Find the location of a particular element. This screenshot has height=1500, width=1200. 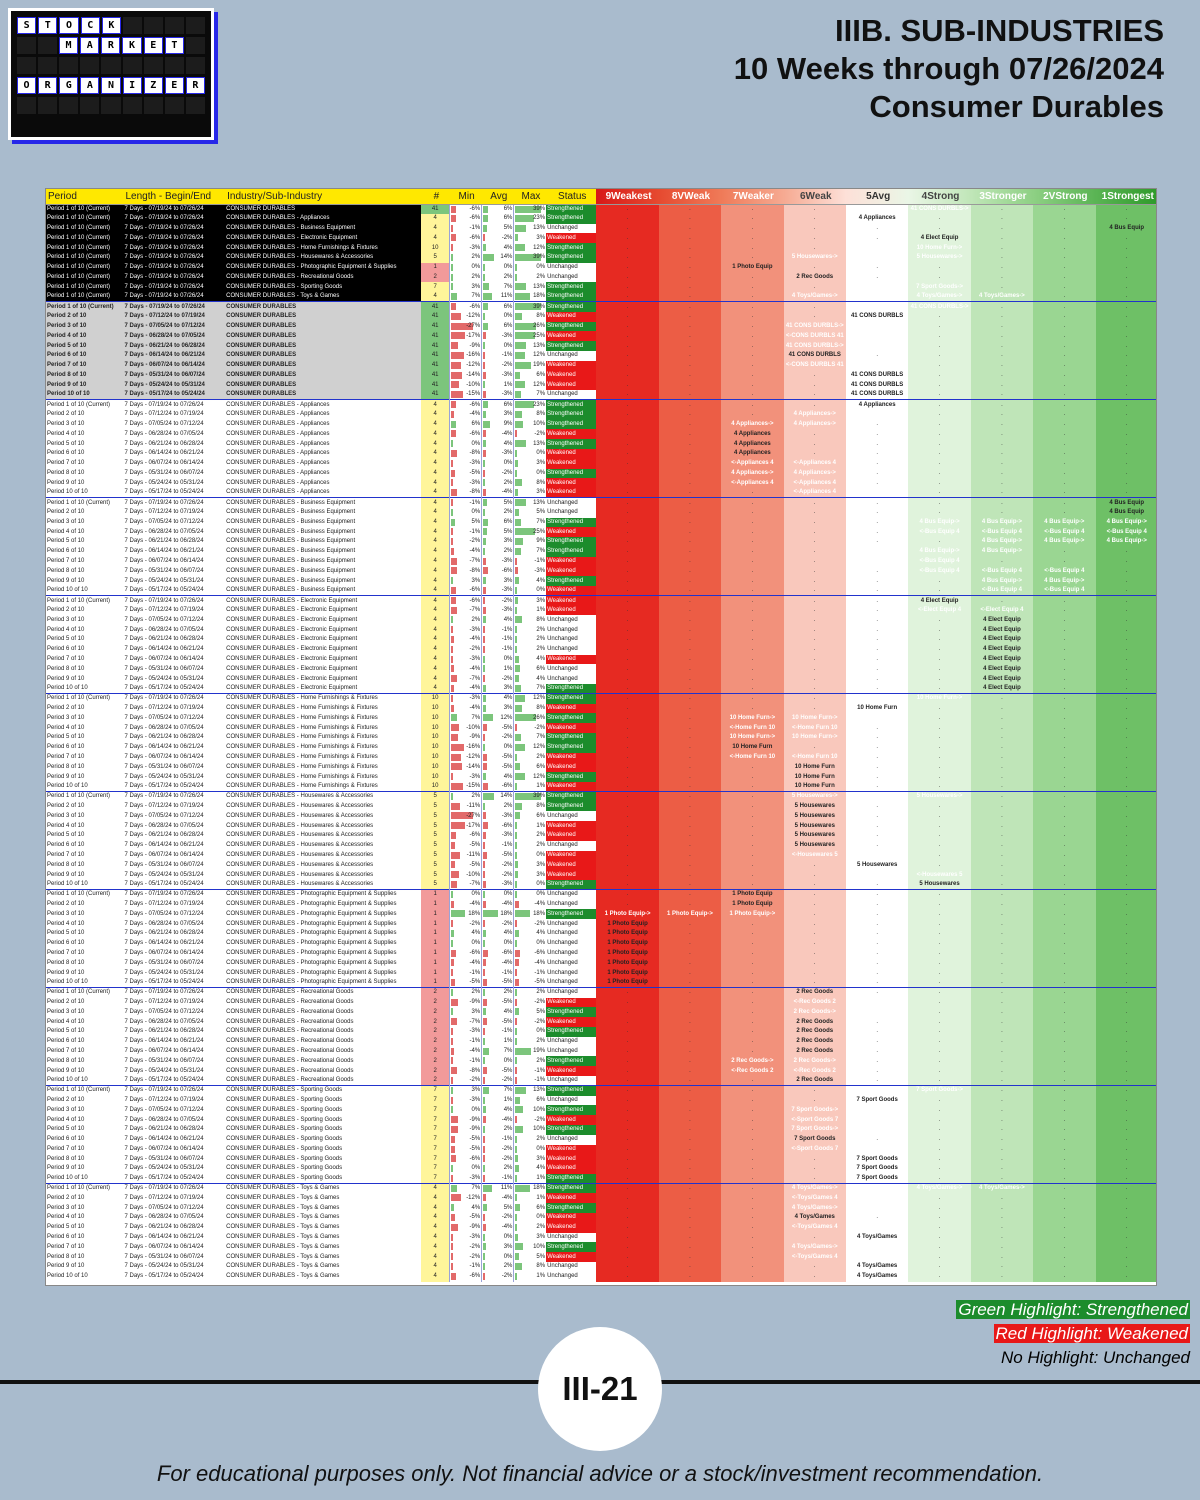

status-cell: Weakened is located at coordinates (571, 483).